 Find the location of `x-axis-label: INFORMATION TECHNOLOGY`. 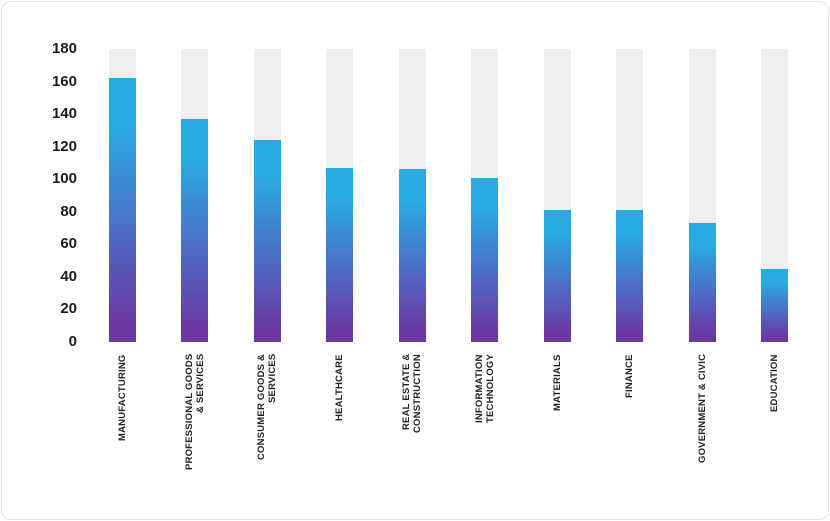

x-axis-label: INFORMATION TECHNOLOGY is located at coordinates (484, 389).